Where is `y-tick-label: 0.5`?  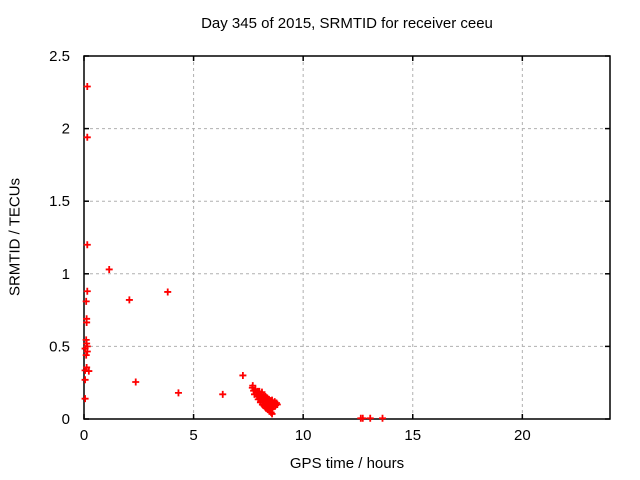
y-tick-label: 0.5 is located at coordinates (59, 346).